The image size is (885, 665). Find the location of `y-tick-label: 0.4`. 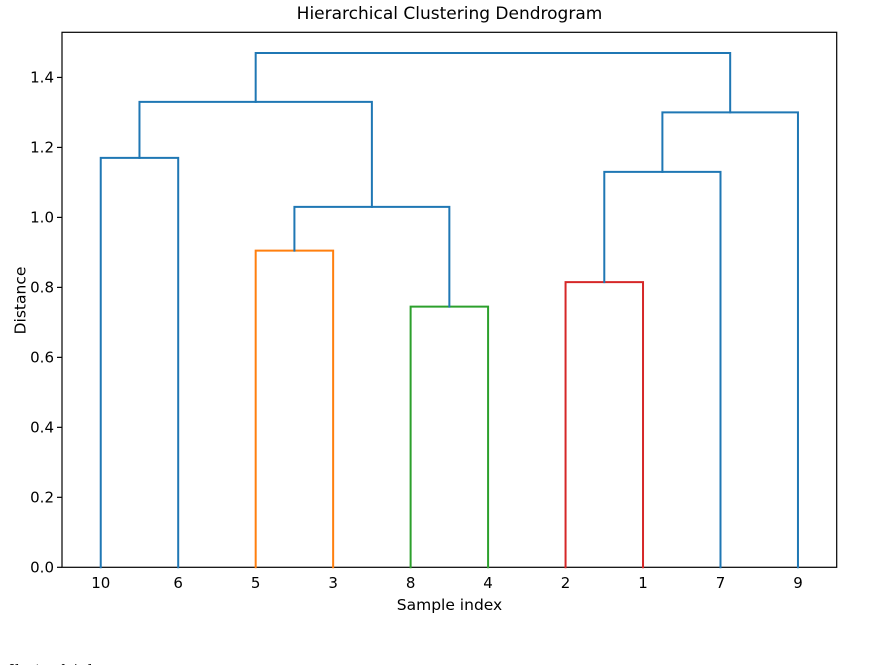

y-tick-label: 0.4 is located at coordinates (42, 428).